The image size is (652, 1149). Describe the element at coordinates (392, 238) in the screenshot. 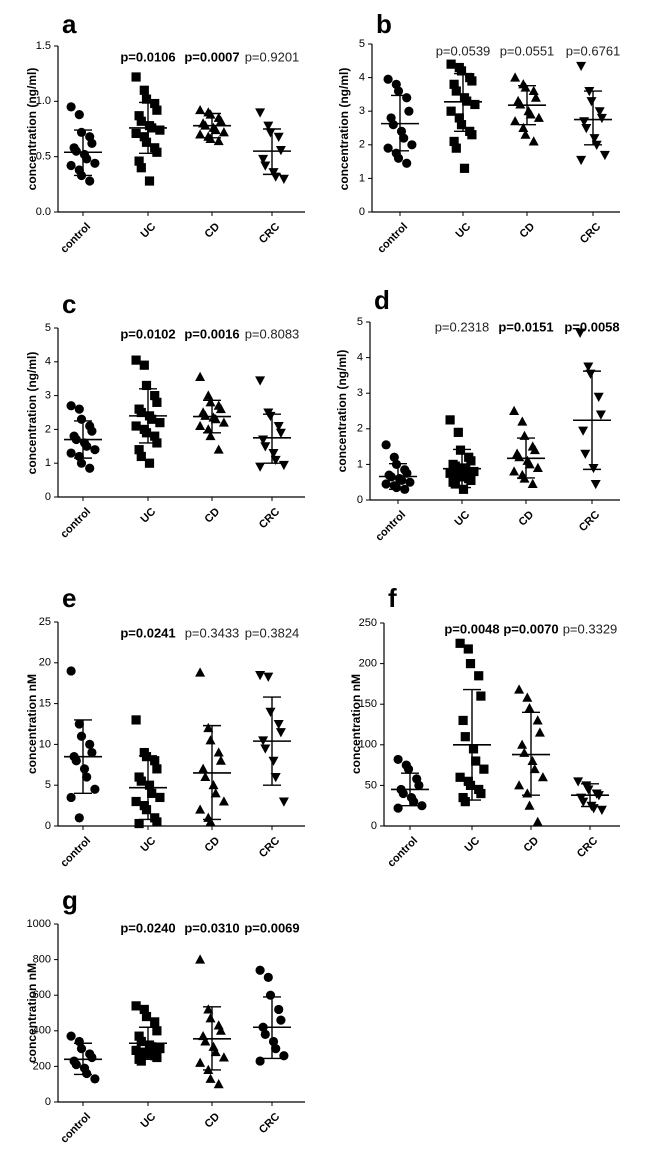

I see `x-tick-label-control: control` at that location.